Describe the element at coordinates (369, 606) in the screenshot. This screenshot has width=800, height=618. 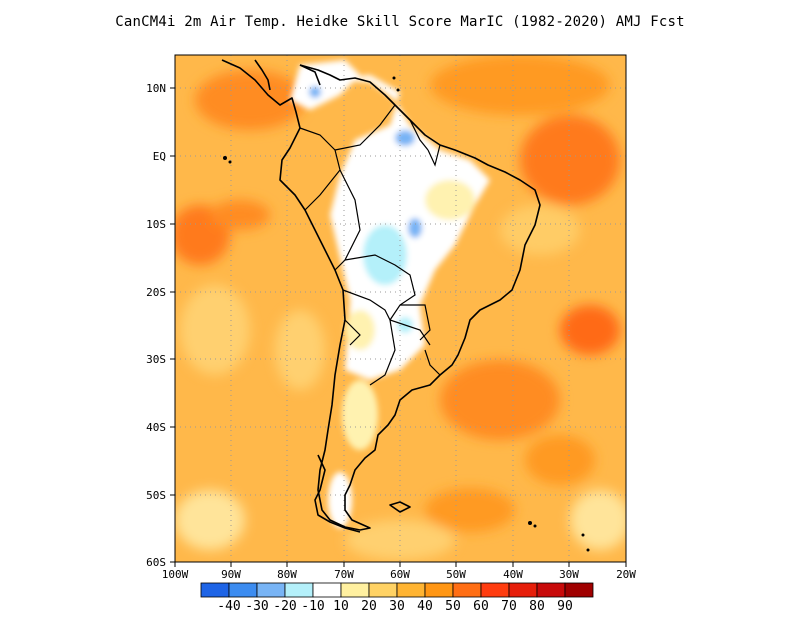
I see `colorbar-label: 20` at that location.